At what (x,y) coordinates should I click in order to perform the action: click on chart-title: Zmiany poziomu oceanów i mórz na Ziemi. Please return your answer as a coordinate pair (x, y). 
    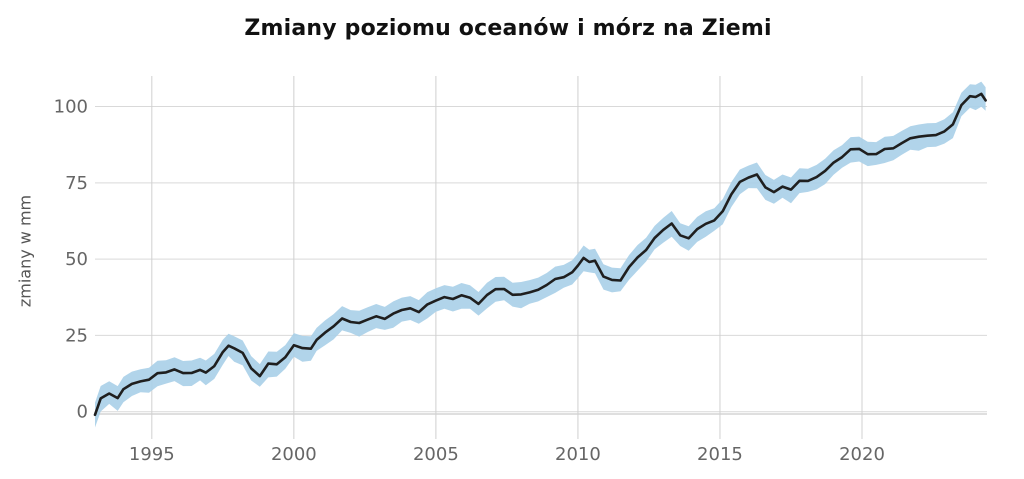
    Looking at the image, I should click on (508, 28).